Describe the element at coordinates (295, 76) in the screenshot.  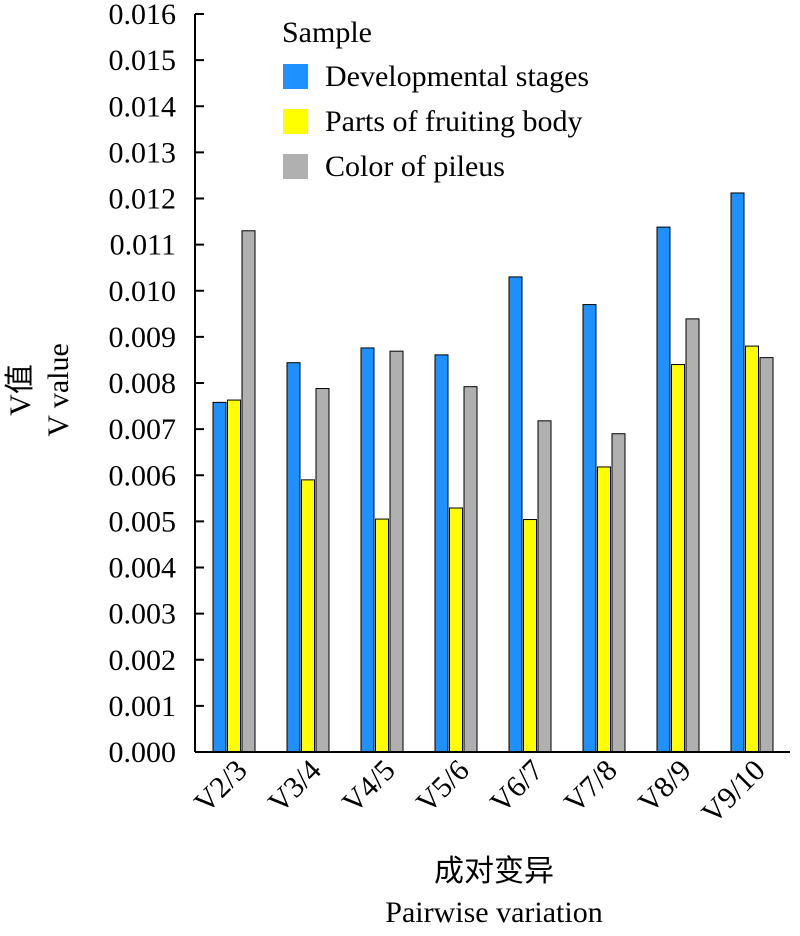
I see `legend-swatch-developmental-stages` at that location.